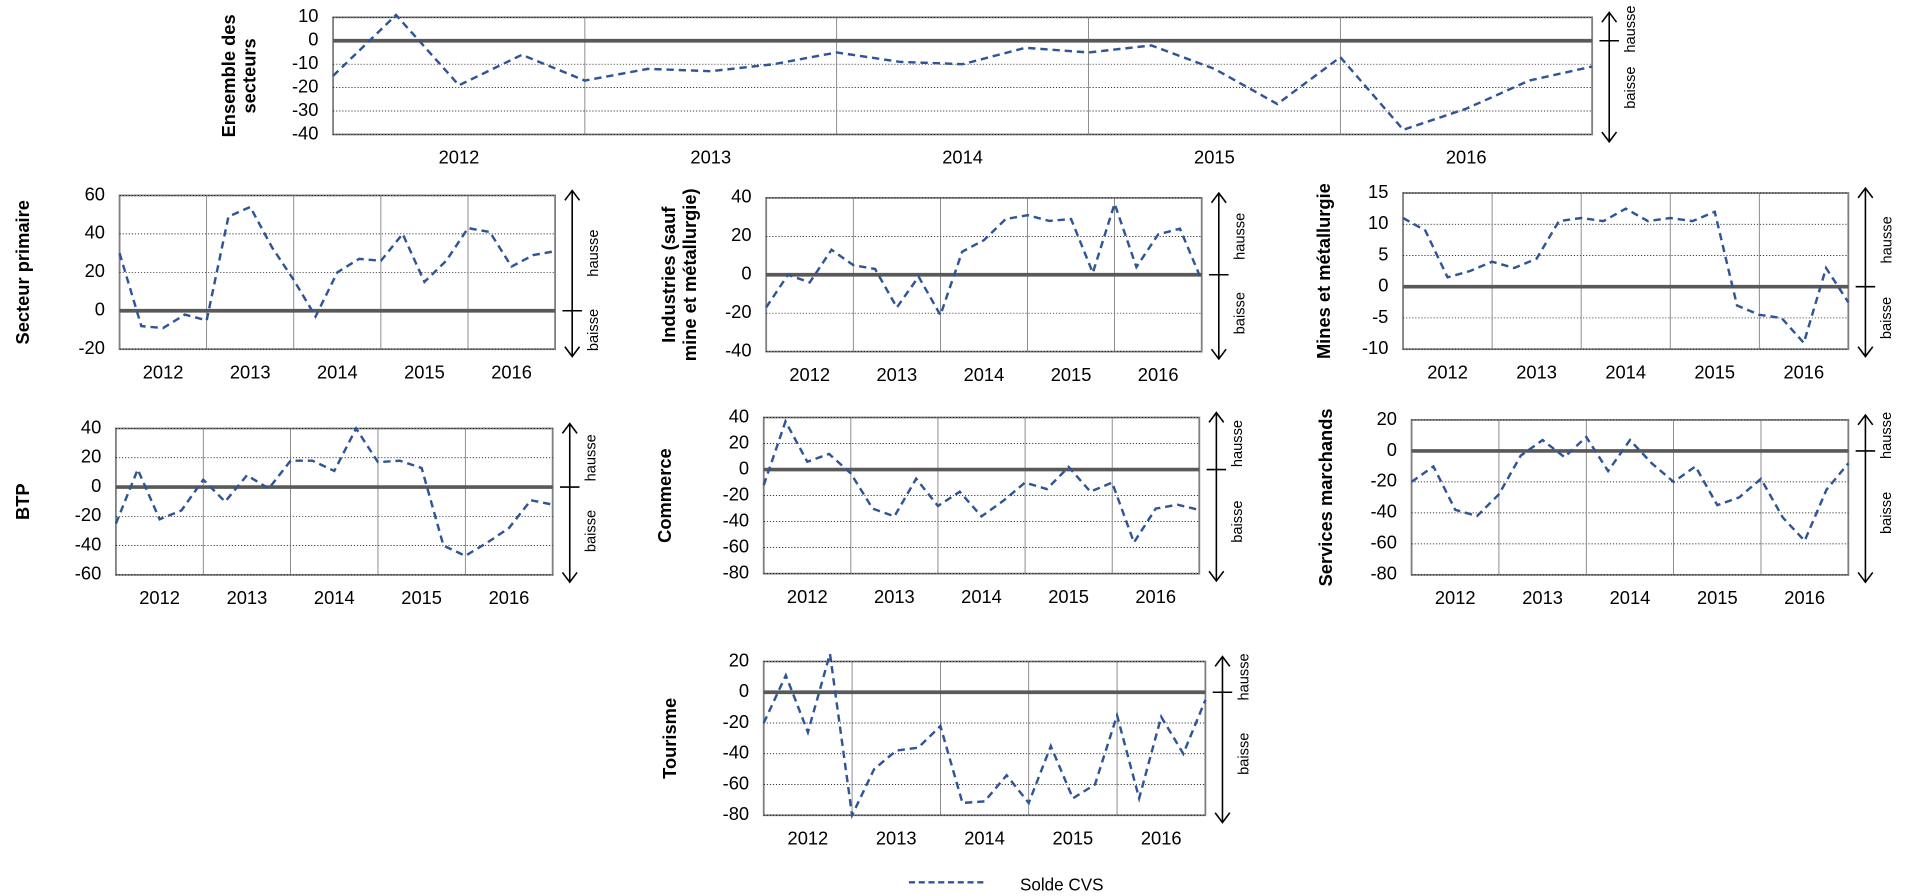  Describe the element at coordinates (689, 274) in the screenshot. I see `y-axis-label: mine et métallurgie)` at that location.